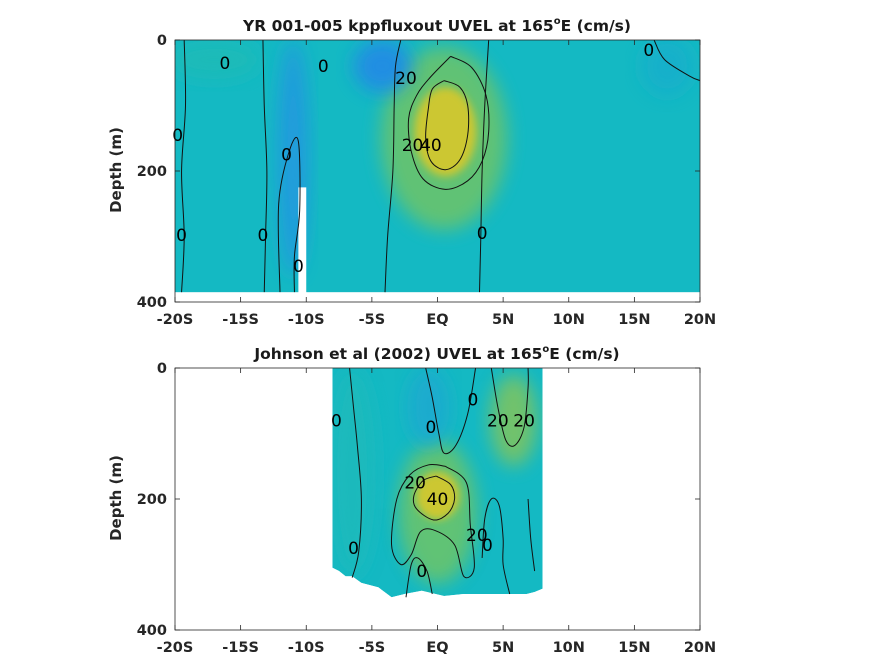  What do you see at coordinates (413, 146) in the screenshot?
I see `top-contour-label-3: 20` at bounding box center [413, 146].